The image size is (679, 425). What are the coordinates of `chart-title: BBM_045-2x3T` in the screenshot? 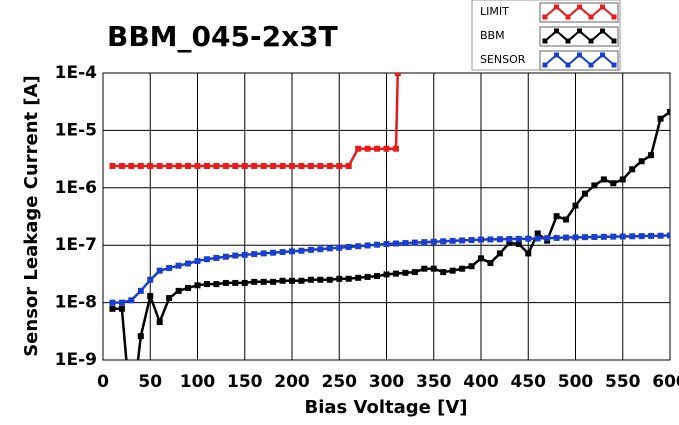 It's located at (222, 36).